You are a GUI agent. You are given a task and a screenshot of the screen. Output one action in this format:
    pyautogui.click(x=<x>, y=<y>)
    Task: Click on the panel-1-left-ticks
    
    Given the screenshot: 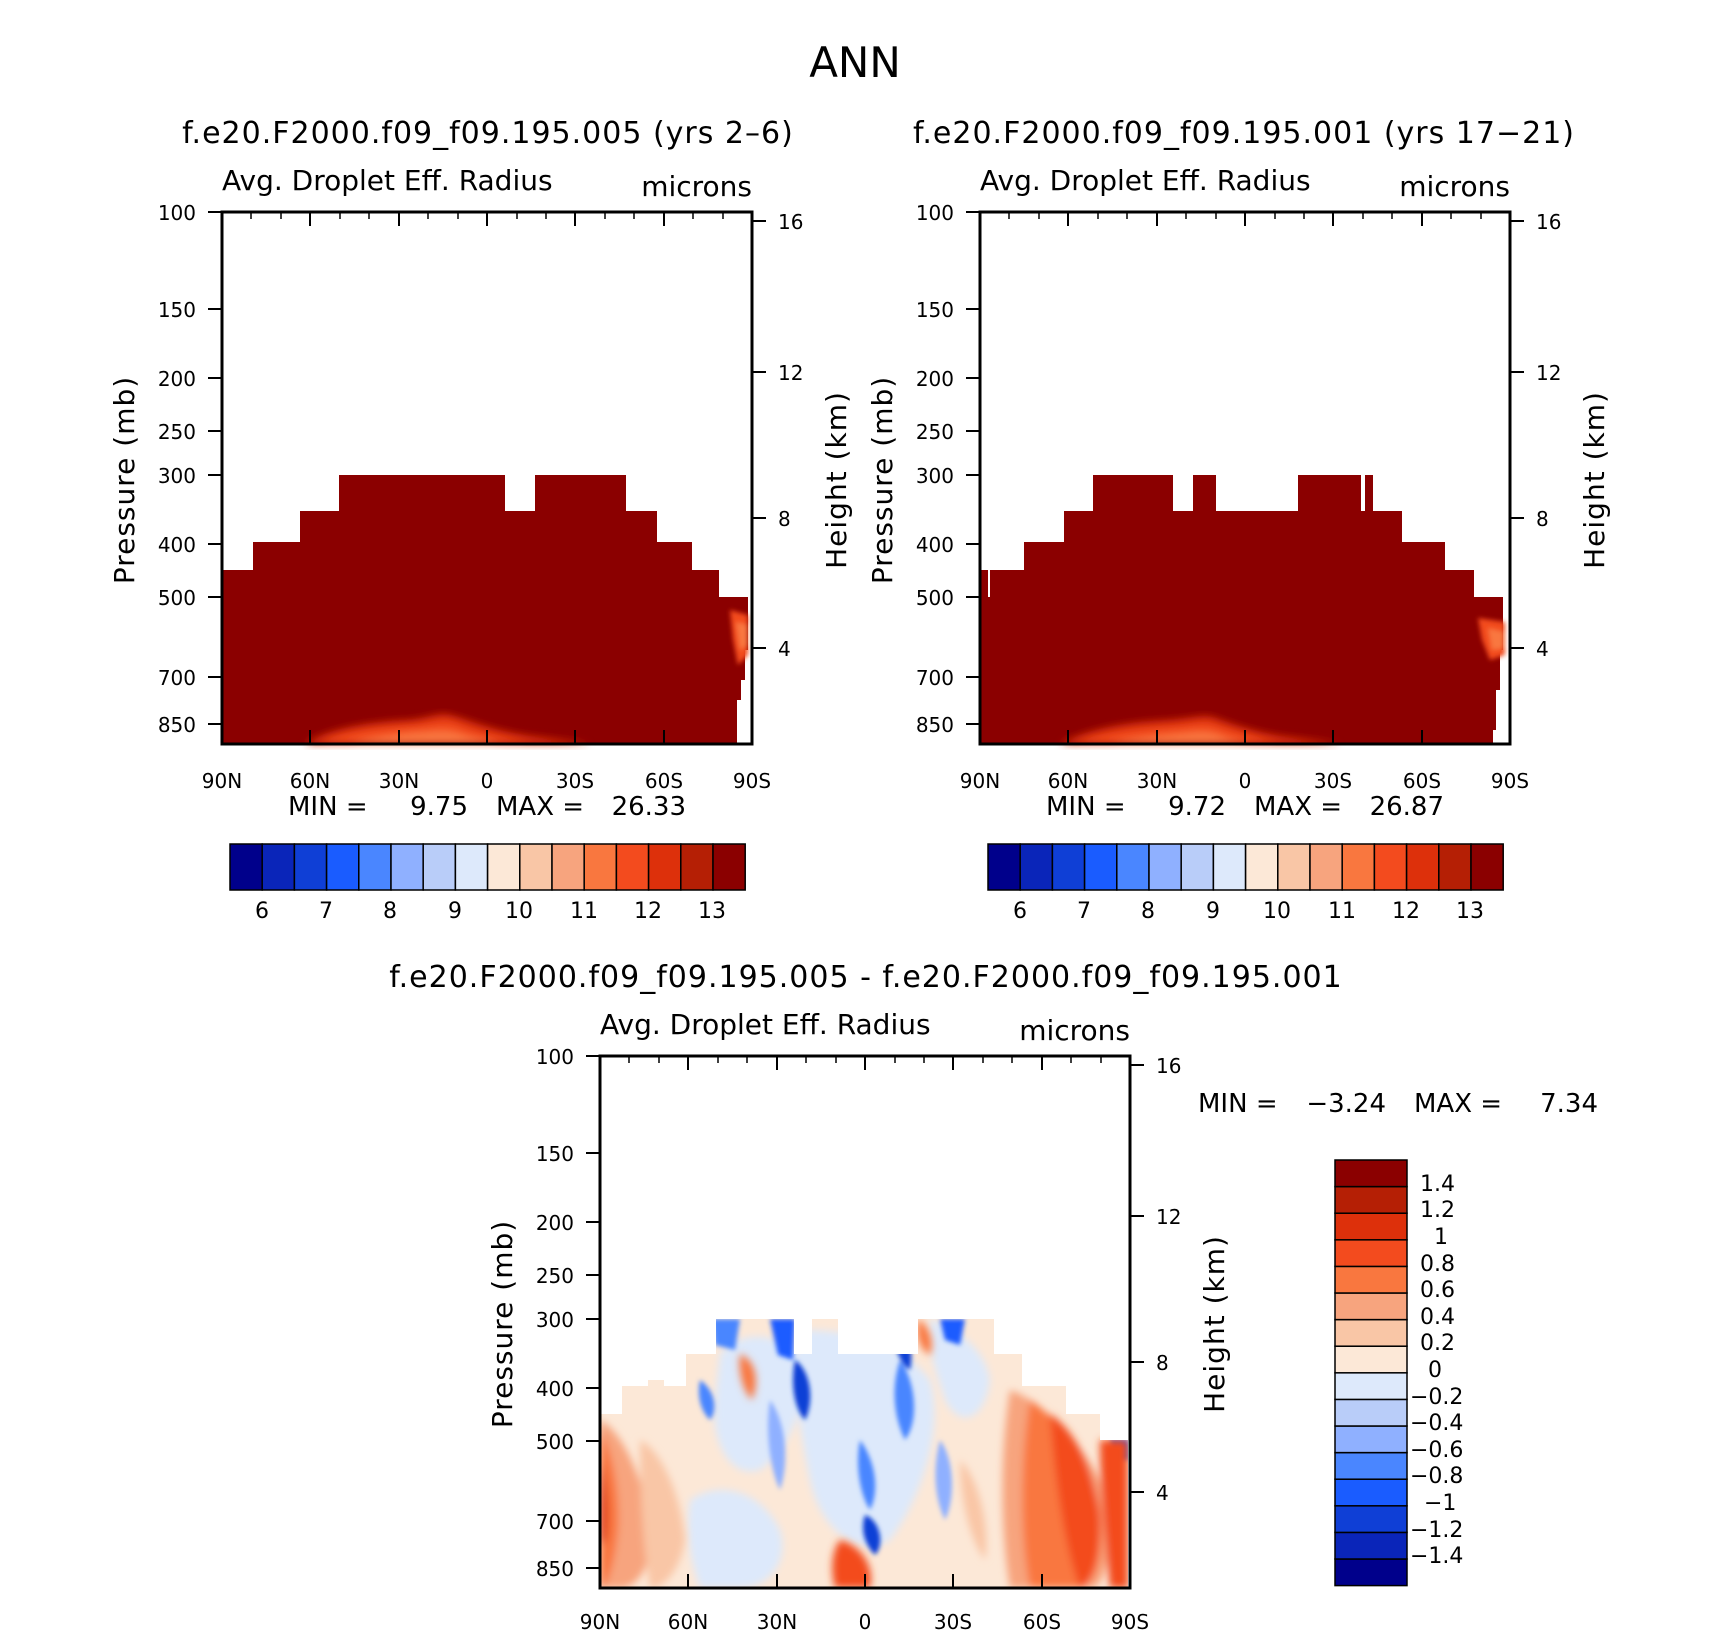 What is the action you would take?
    pyautogui.click(x=215, y=468)
    